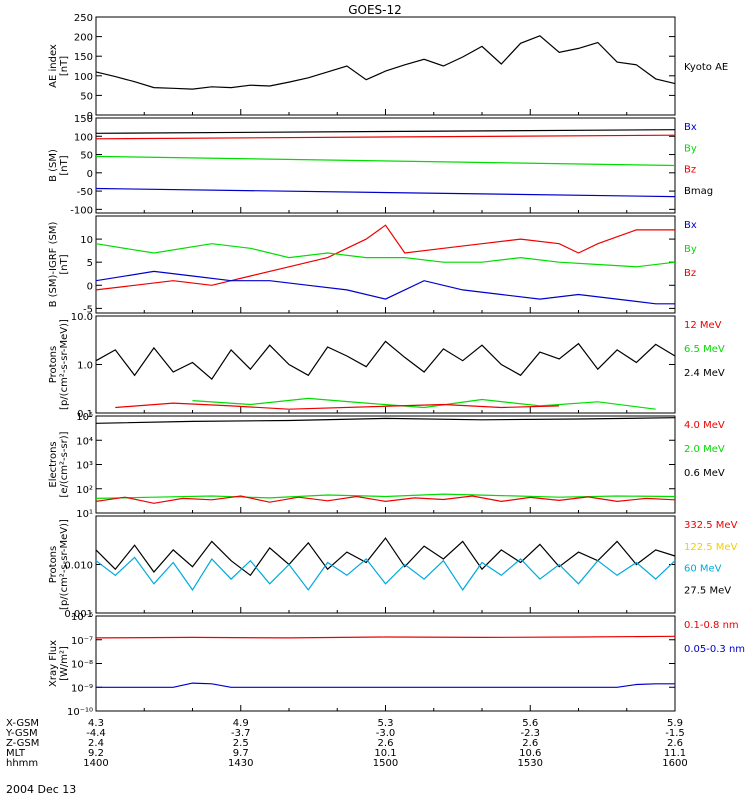  What do you see at coordinates (22, 723) in the screenshot?
I see `x-row-label: X-GSM` at bounding box center [22, 723].